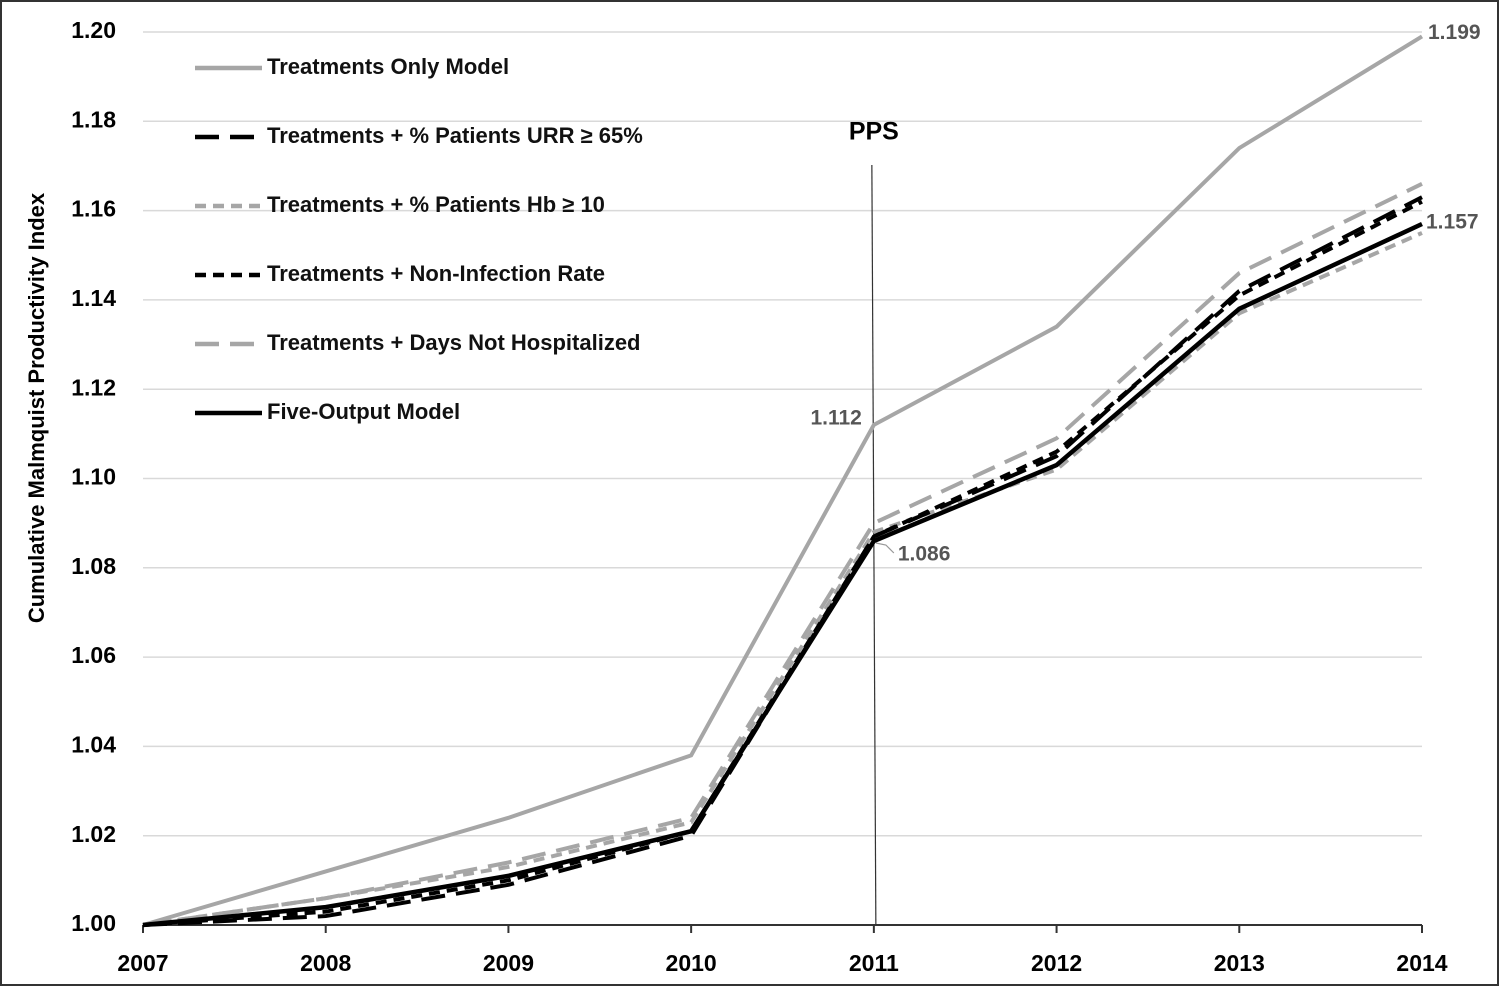 This screenshot has width=1500, height=987. Describe the element at coordinates (93, 834) in the screenshot. I see `y-tick-label: 1.02` at that location.